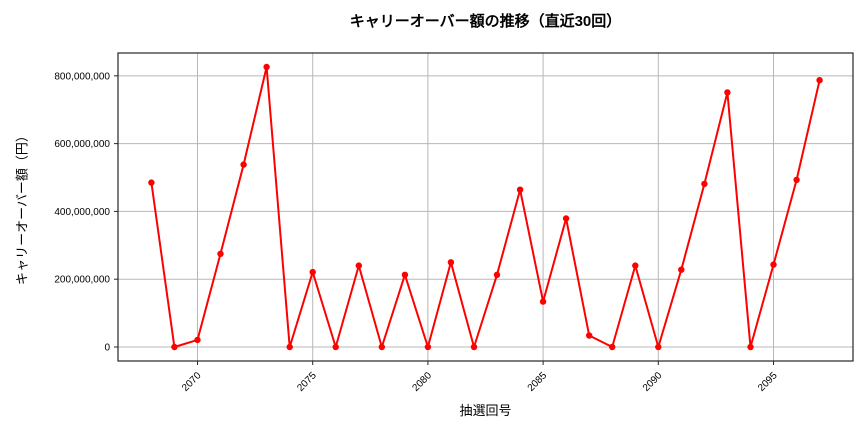 The width and height of the screenshot is (864, 432). Describe the element at coordinates (82, 144) in the screenshot. I see `y-tick-label: 600,000,000` at that location.